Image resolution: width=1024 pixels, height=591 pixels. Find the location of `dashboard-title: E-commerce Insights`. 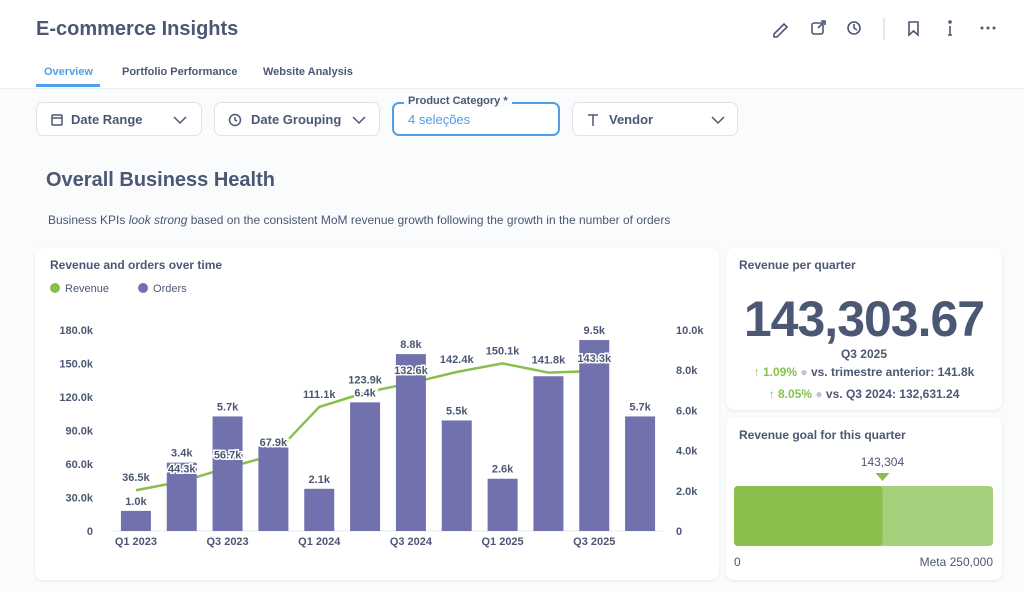

dashboard-title: E-commerce Insights is located at coordinates (137, 29).